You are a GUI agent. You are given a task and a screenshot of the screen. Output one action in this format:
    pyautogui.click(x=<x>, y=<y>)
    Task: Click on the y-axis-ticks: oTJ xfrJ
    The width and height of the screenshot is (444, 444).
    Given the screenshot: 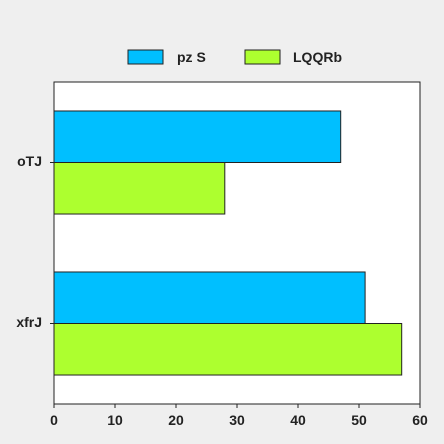 What is the action you would take?
    pyautogui.click(x=35, y=241)
    